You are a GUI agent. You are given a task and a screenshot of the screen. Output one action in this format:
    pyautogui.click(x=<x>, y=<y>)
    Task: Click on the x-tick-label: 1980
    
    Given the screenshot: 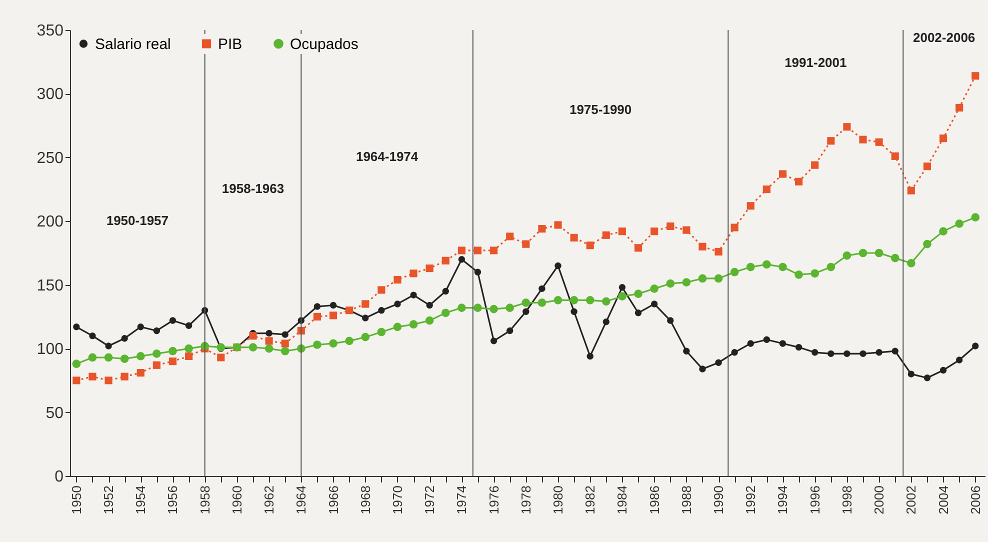 What is the action you would take?
    pyautogui.click(x=558, y=500)
    